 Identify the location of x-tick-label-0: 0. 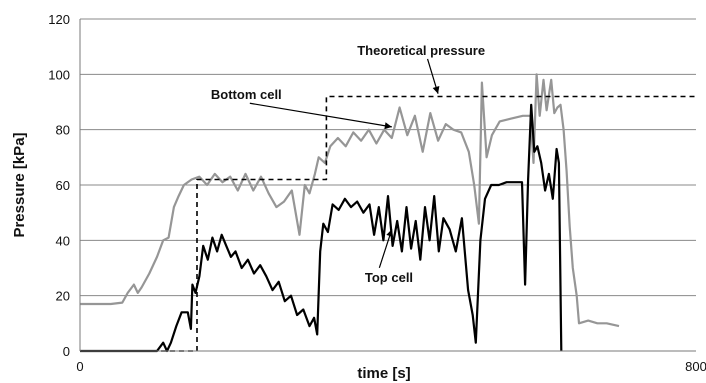
(79, 366).